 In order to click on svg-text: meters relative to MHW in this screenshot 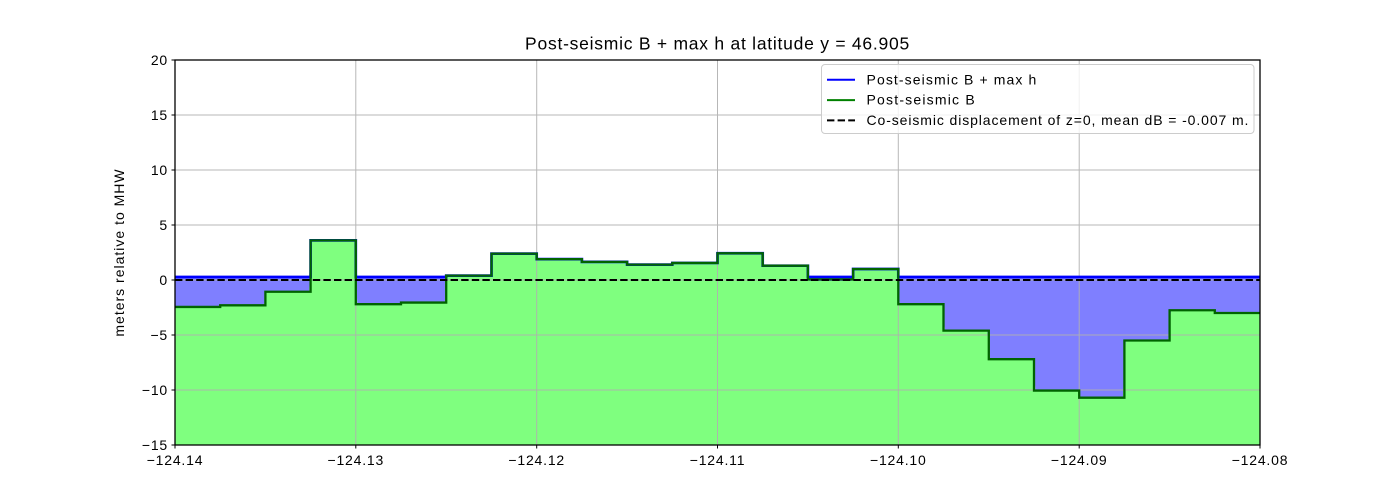, I will do `click(119, 252)`.